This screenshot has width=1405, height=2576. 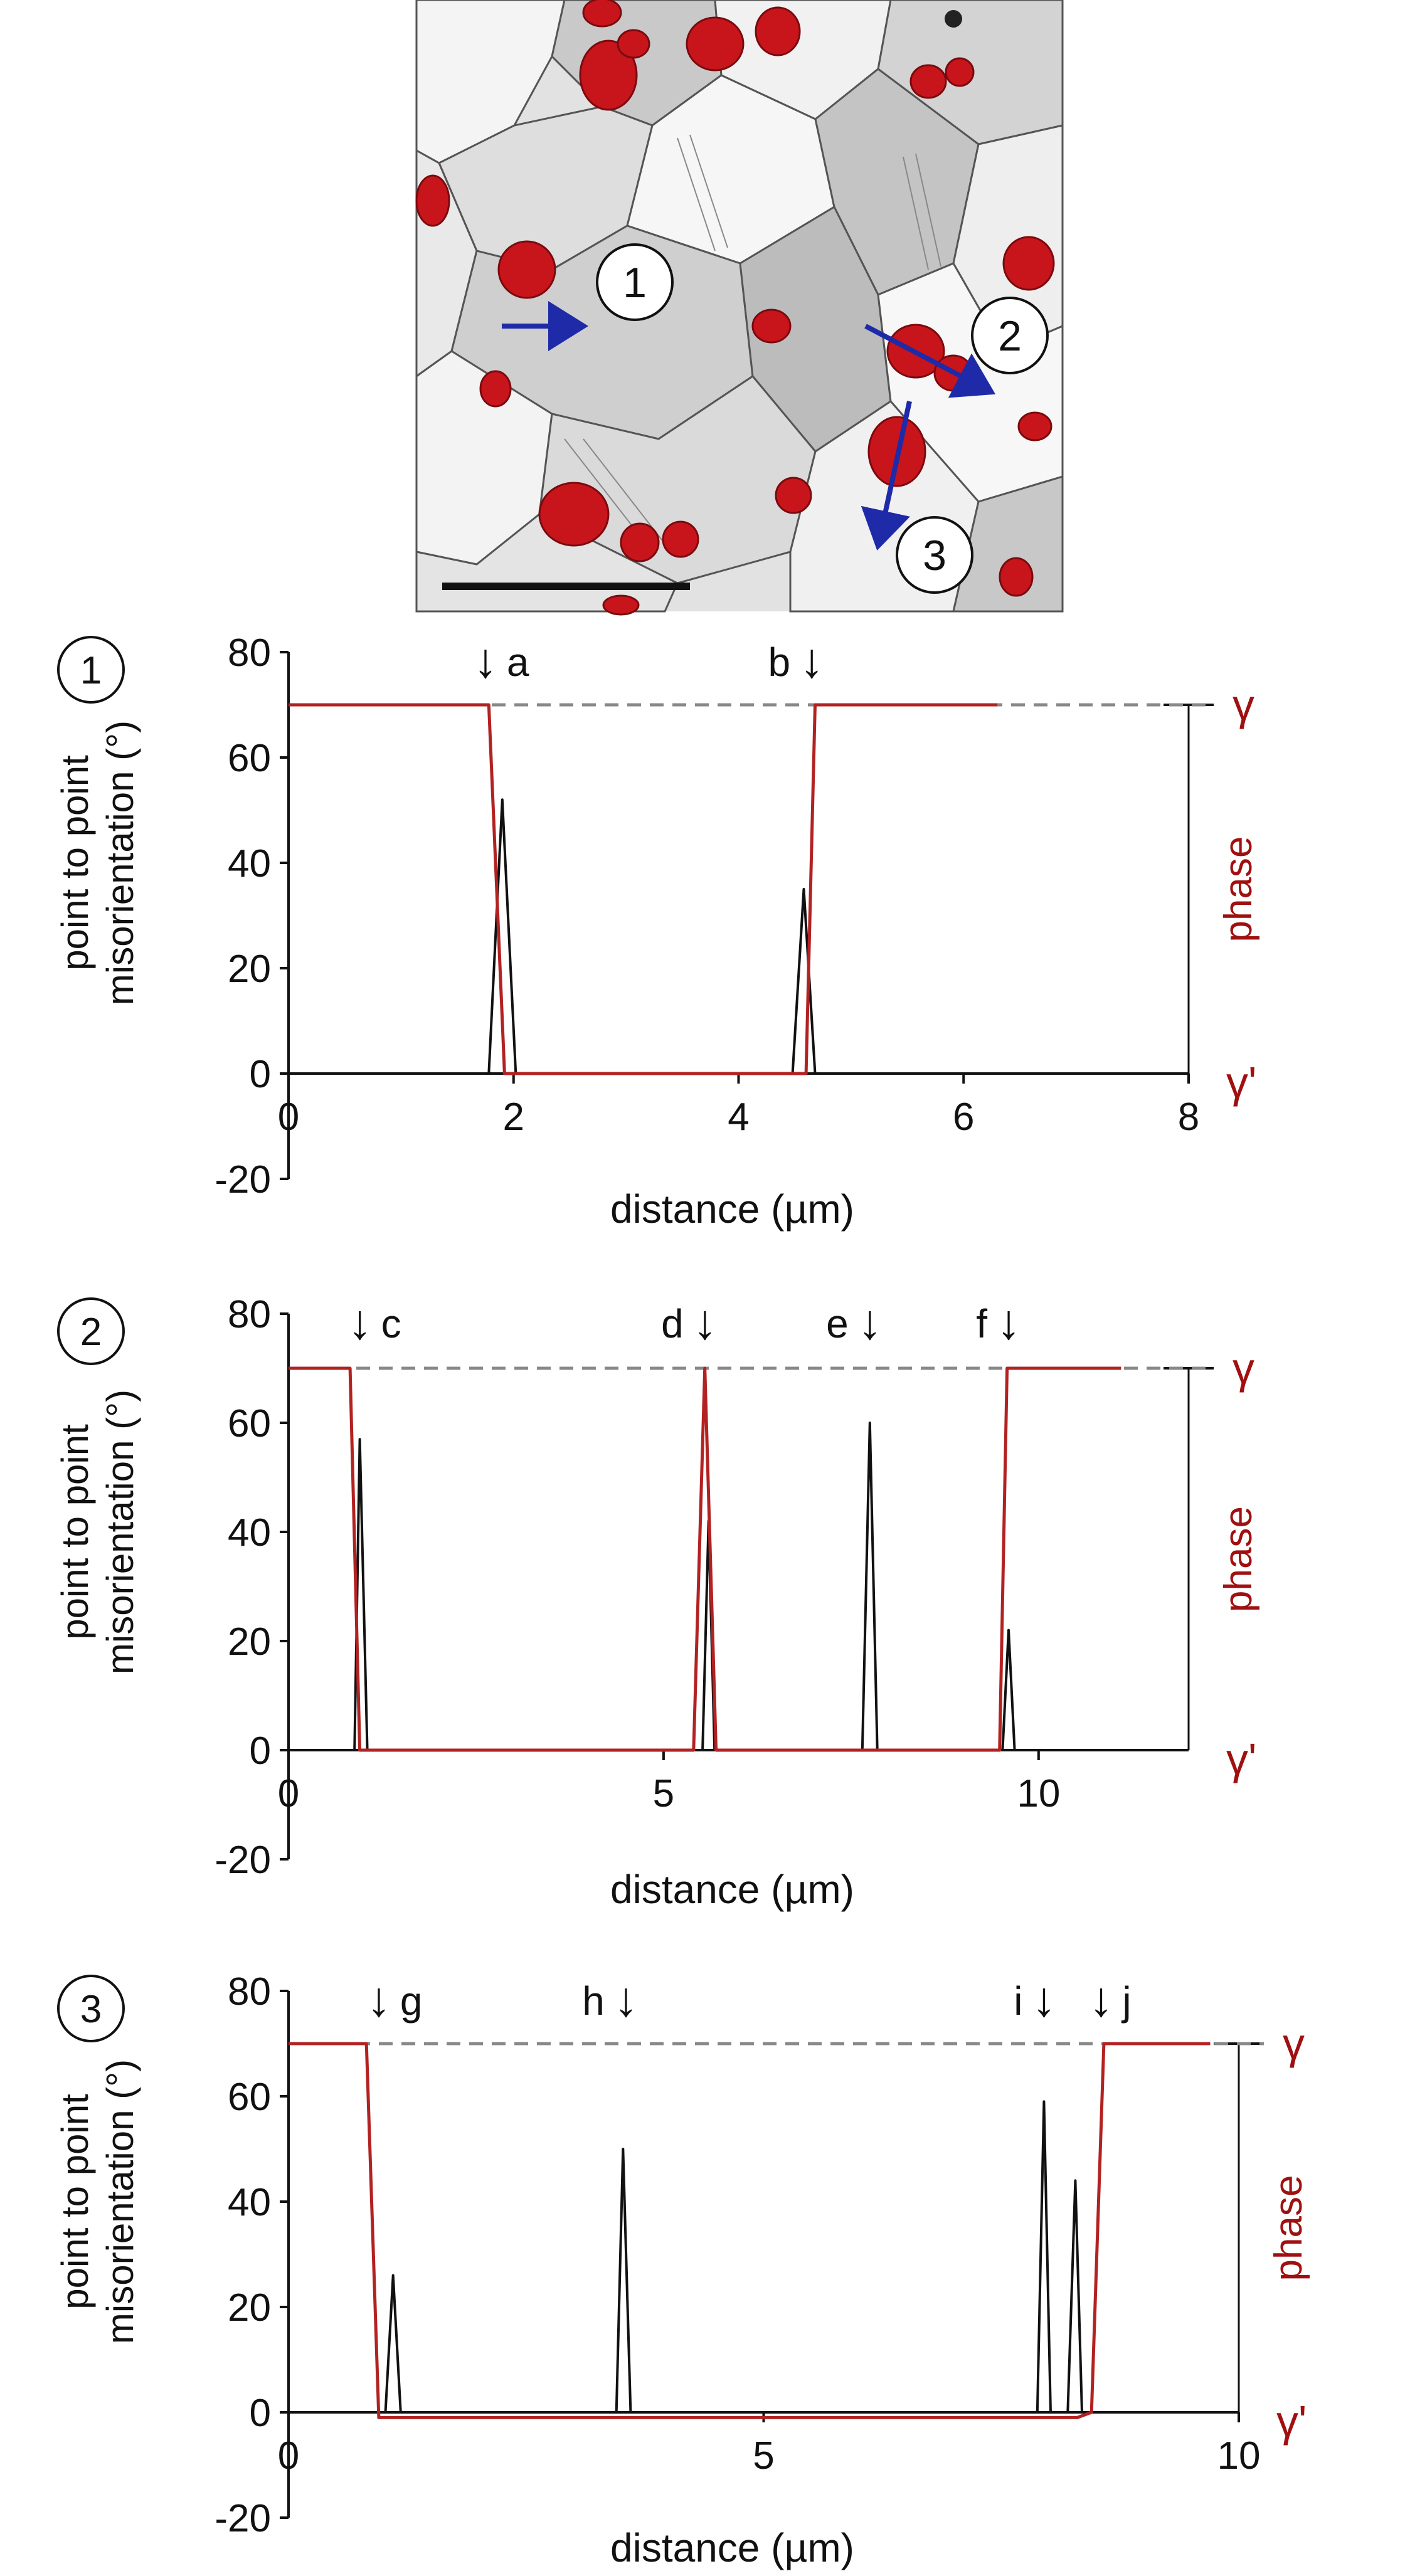 What do you see at coordinates (749, 426) in the screenshot?
I see `line-profile-arrows` at bounding box center [749, 426].